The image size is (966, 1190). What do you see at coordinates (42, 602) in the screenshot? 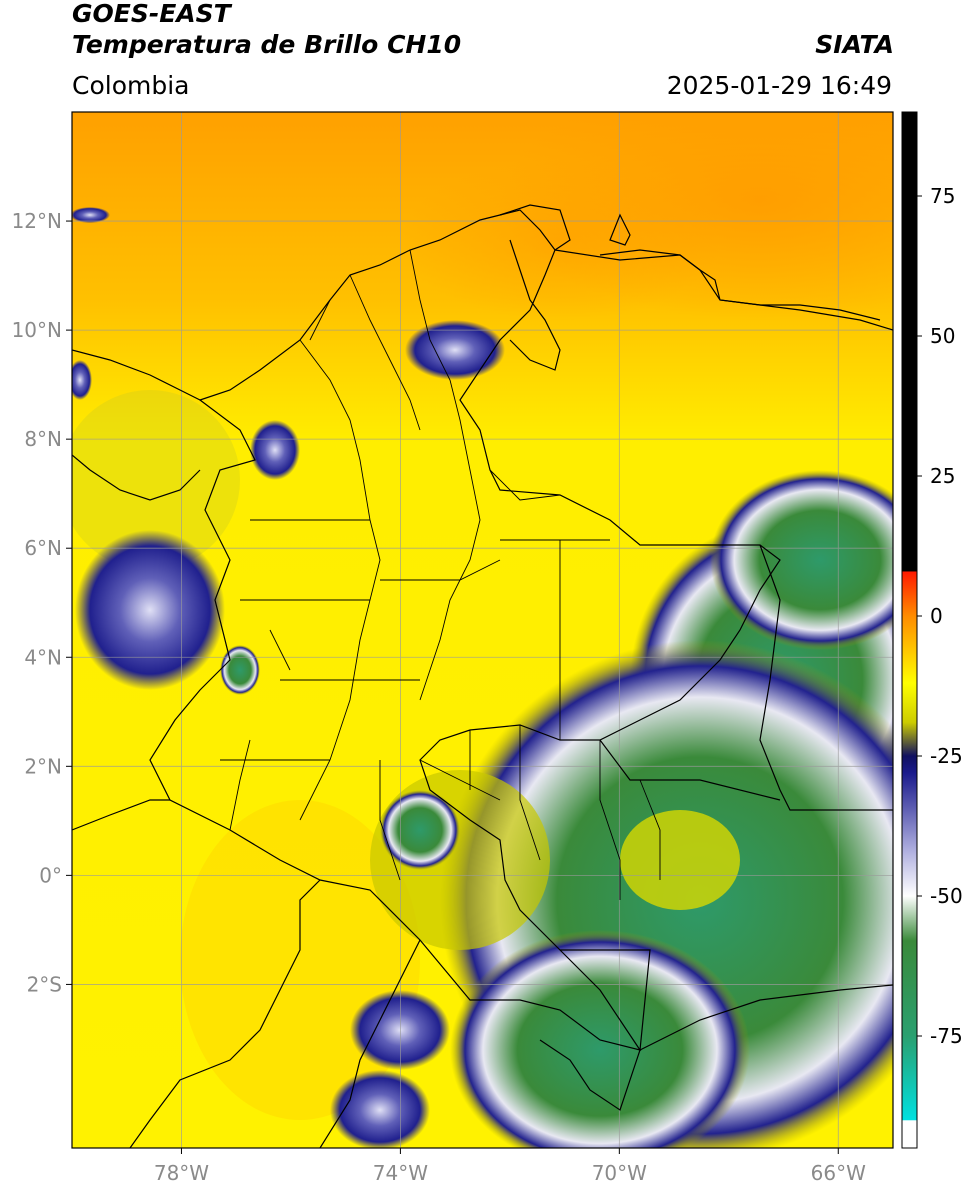
I see `latitude-ticks: 12°N 10°N 8°N 6°N 4°N 2°N 0° 2°S` at bounding box center [42, 602].